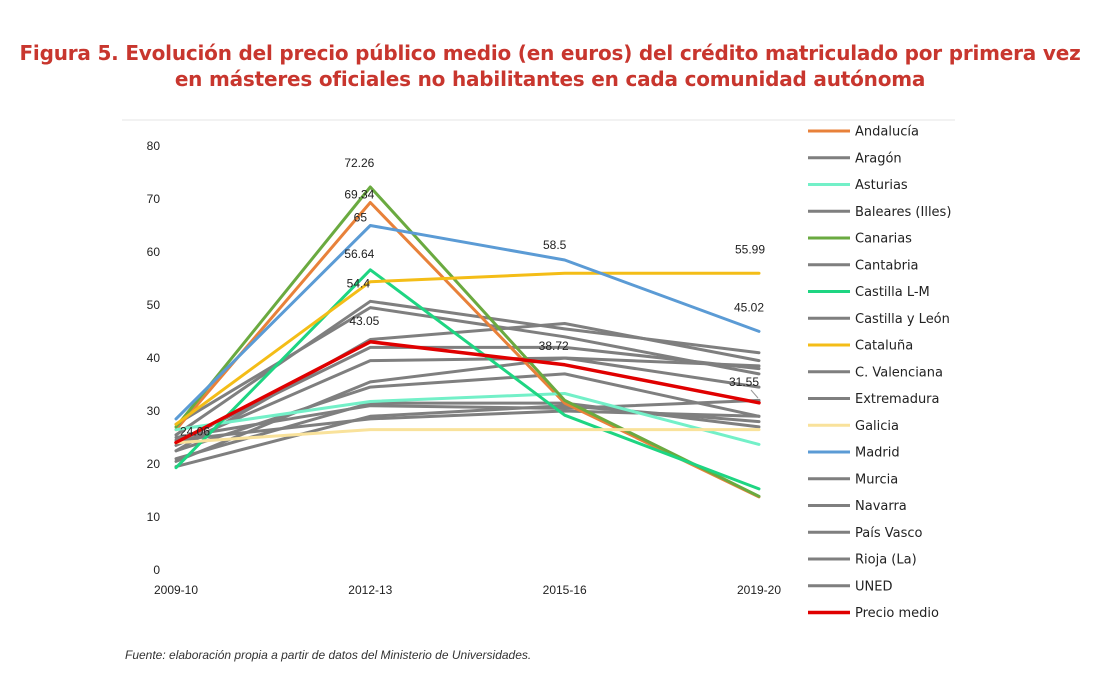 The image size is (1100, 698). I want to click on series-line-rioja-la, so click(467, 425).